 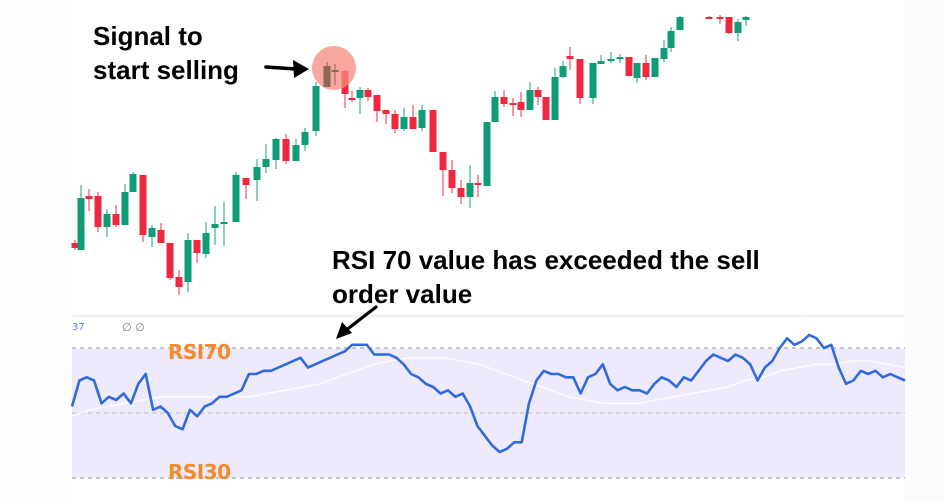 I want to click on rsi70-label: RSI70, so click(x=199, y=352).